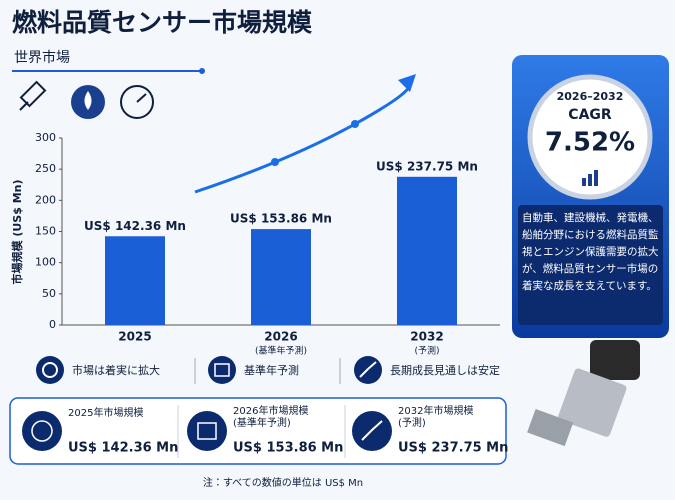 This screenshot has height=500, width=675. I want to click on x-tick-note: (予測), so click(426, 351).